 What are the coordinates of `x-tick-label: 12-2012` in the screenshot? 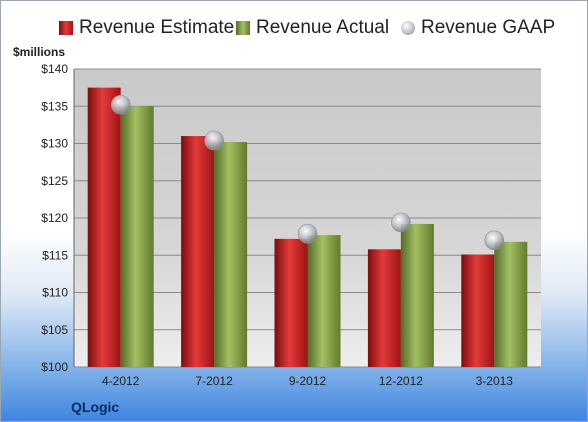 It's located at (401, 381).